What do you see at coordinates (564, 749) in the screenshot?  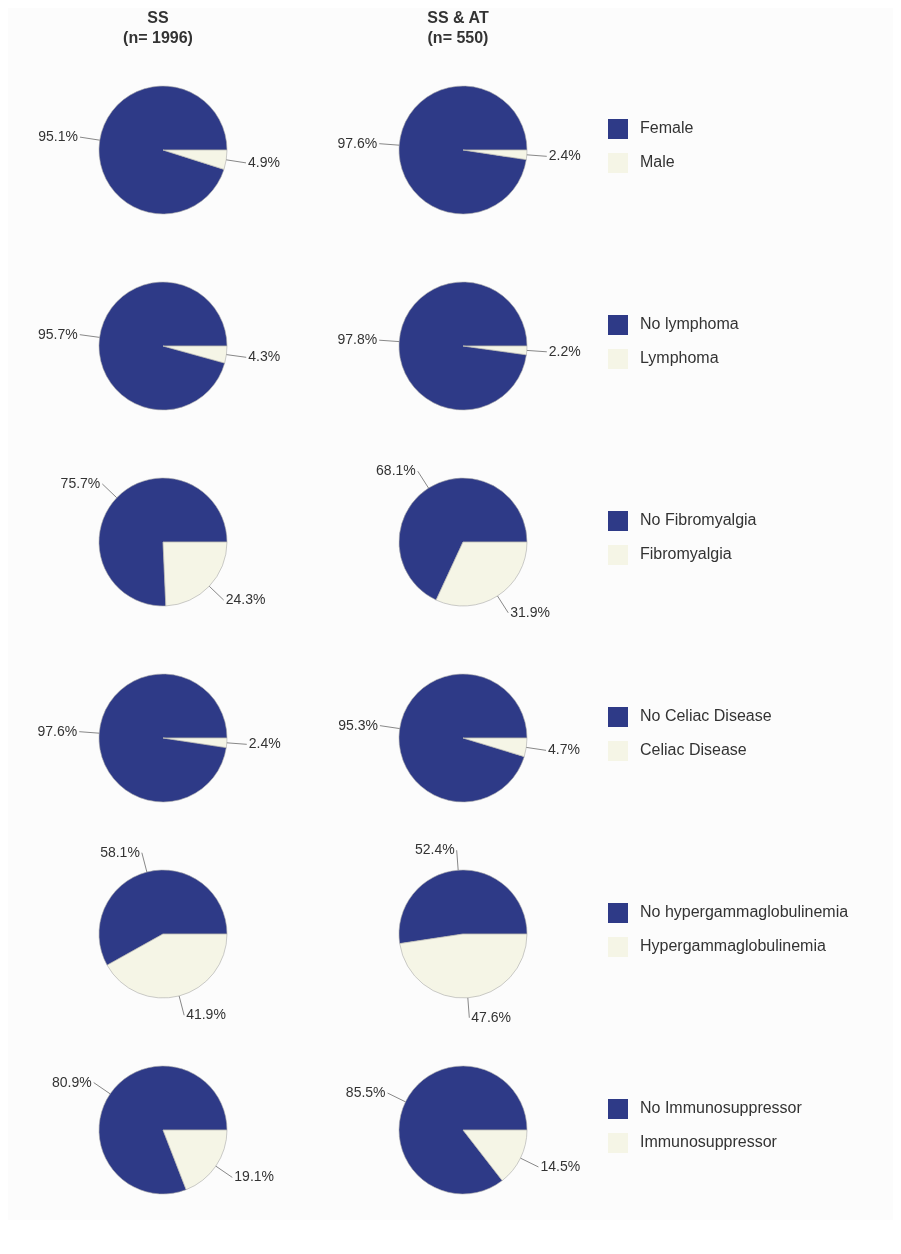 I see `data-label: 4.7%` at bounding box center [564, 749].